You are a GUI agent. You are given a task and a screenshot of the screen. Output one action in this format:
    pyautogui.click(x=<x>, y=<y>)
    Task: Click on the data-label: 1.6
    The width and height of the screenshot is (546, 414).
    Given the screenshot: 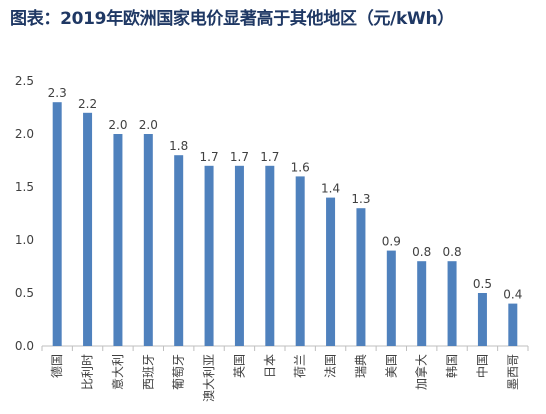 What is the action you would take?
    pyautogui.click(x=300, y=167)
    